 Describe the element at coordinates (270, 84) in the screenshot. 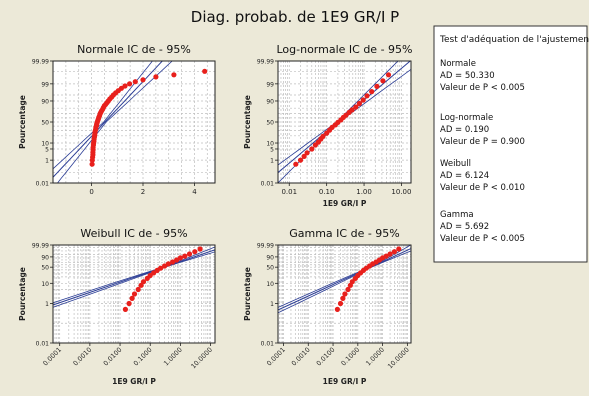

I see `panel2-ytick-label-6: 99` at that location.